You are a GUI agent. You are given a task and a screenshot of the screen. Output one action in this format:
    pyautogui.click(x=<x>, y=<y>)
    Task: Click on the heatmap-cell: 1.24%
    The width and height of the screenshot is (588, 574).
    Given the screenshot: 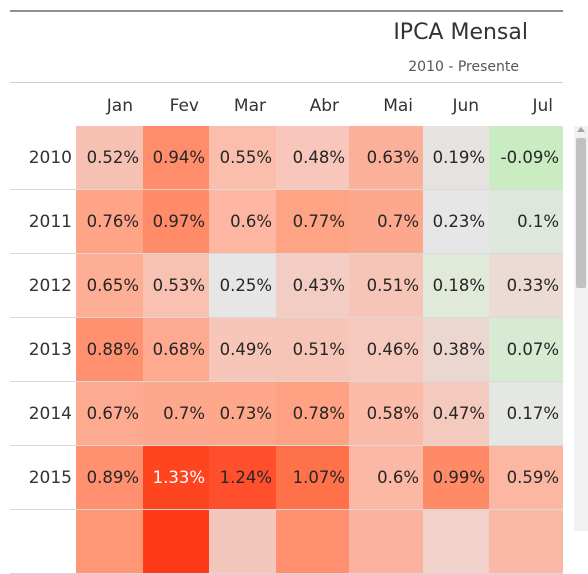 What is the action you would take?
    pyautogui.click(x=242, y=478)
    